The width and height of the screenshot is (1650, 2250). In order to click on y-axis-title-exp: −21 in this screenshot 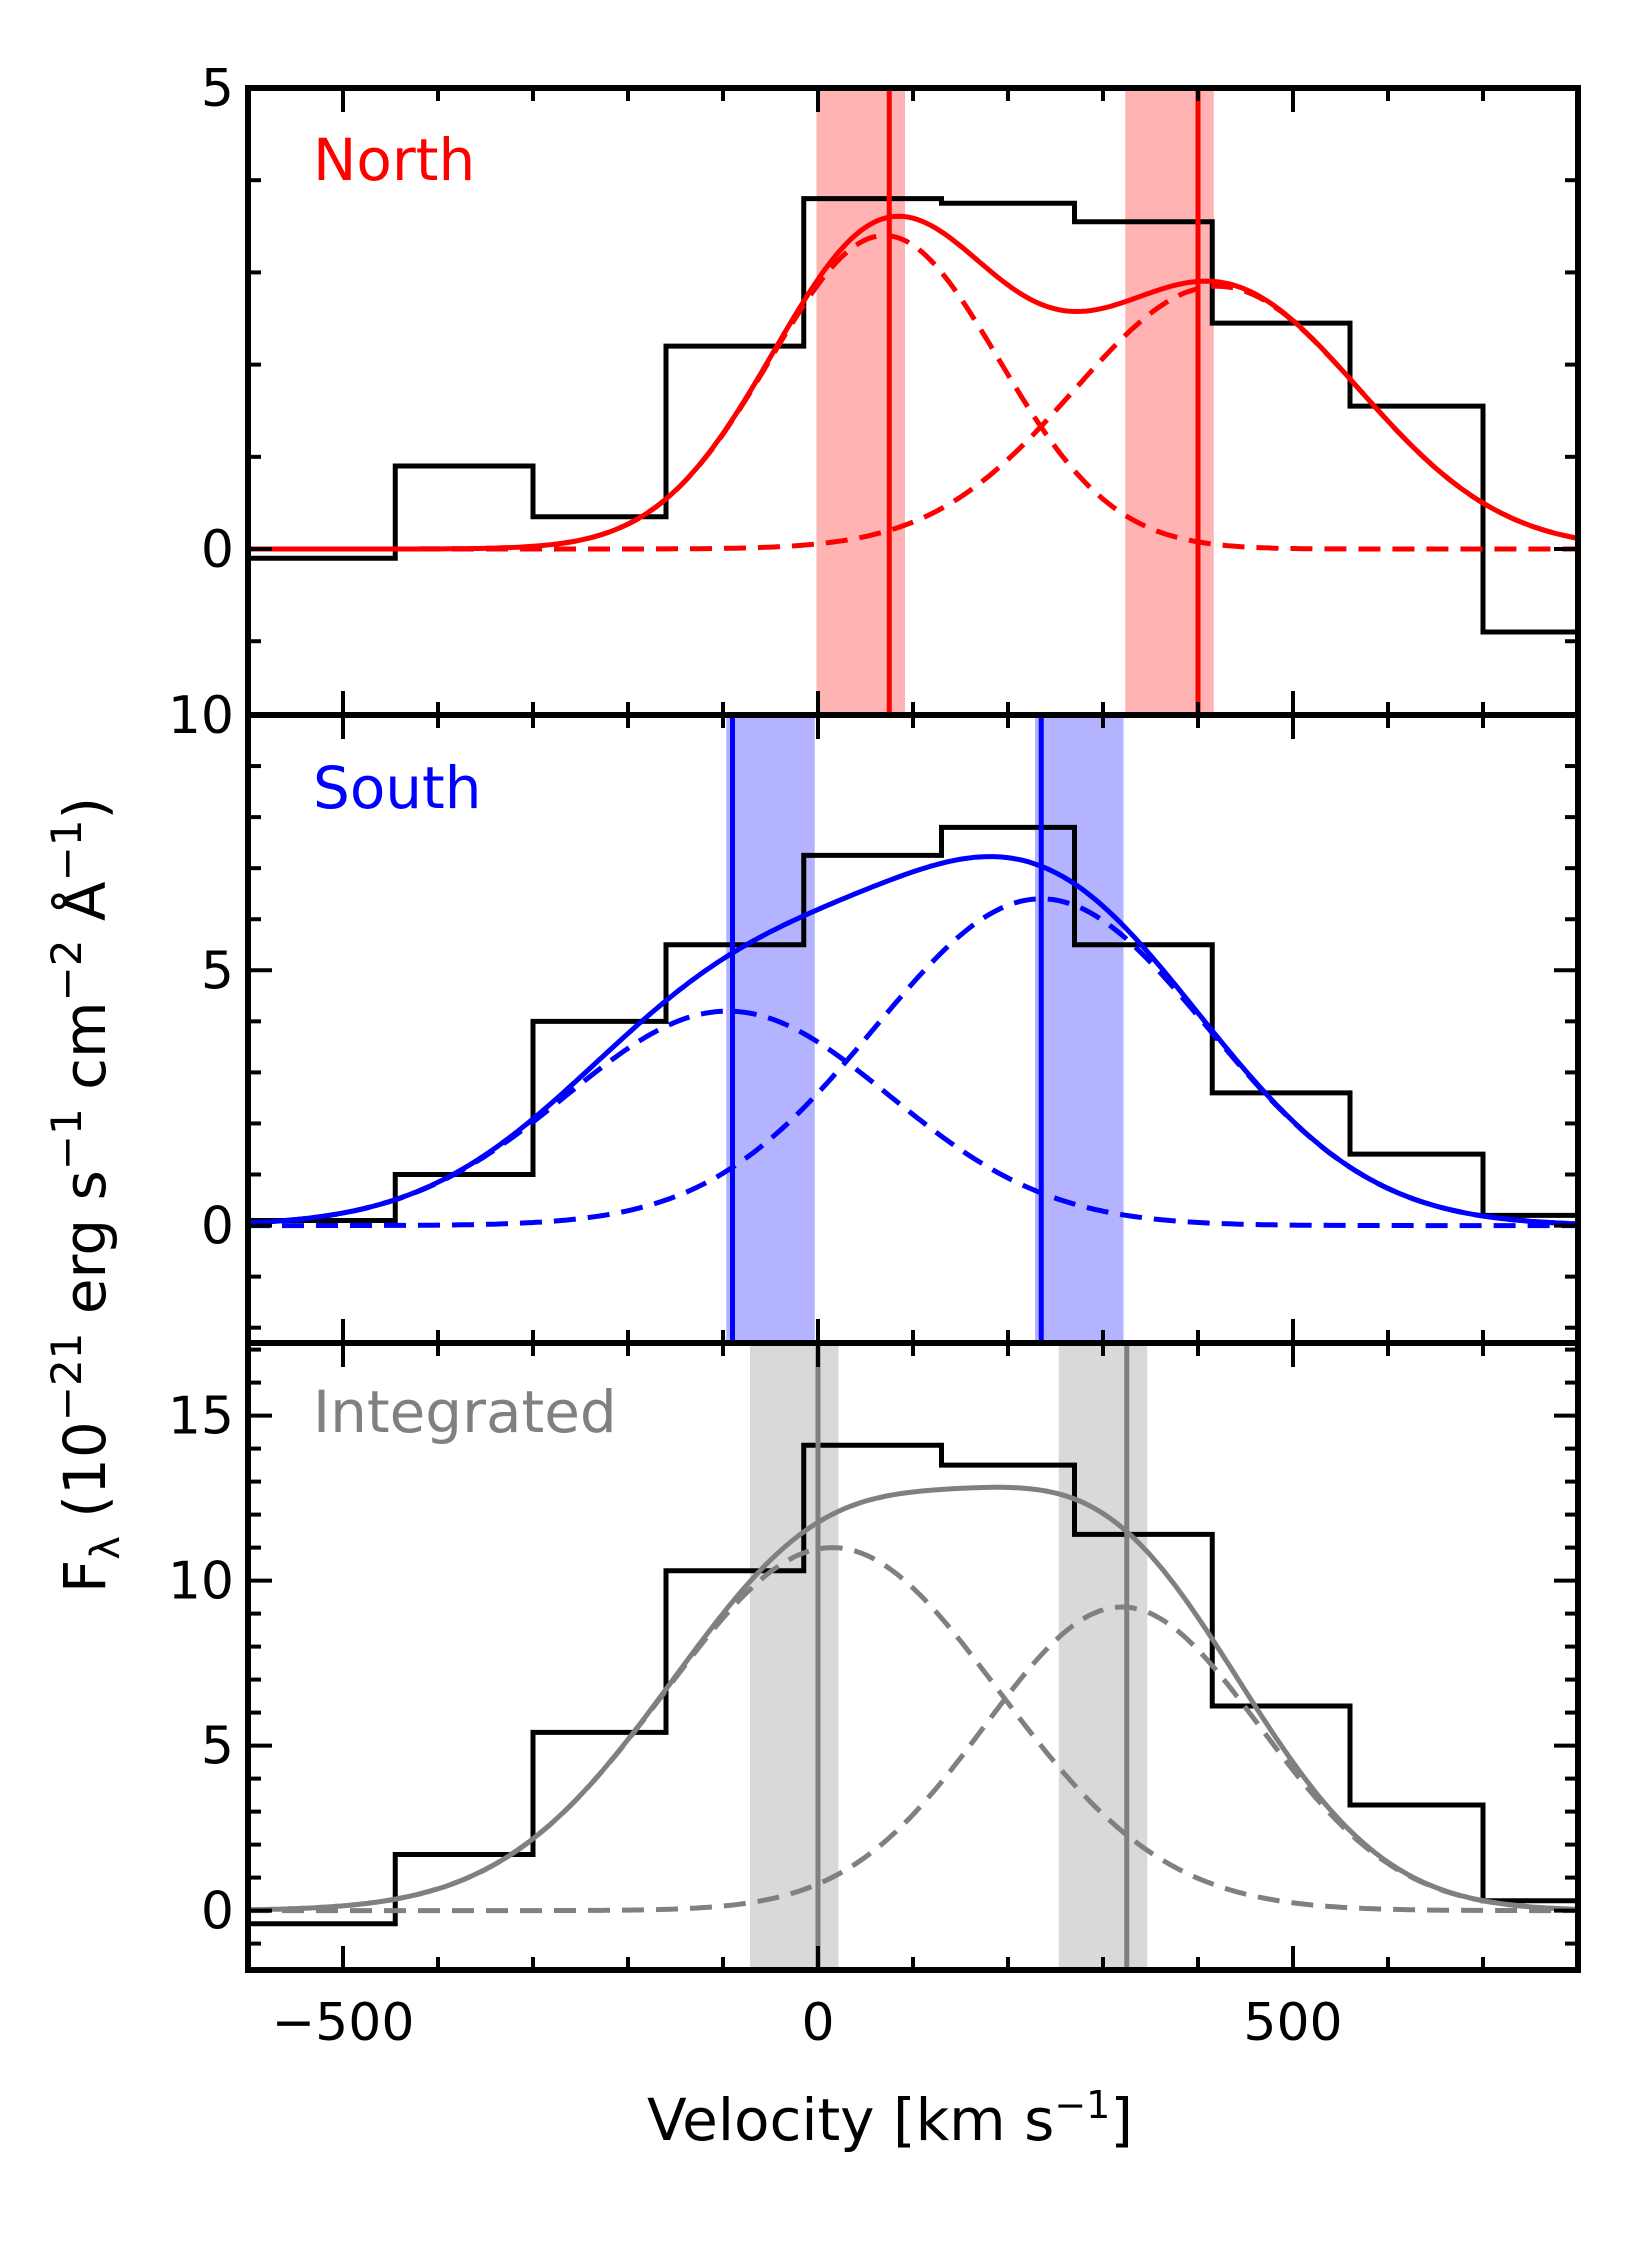, I will do `click(66, 1377)`.